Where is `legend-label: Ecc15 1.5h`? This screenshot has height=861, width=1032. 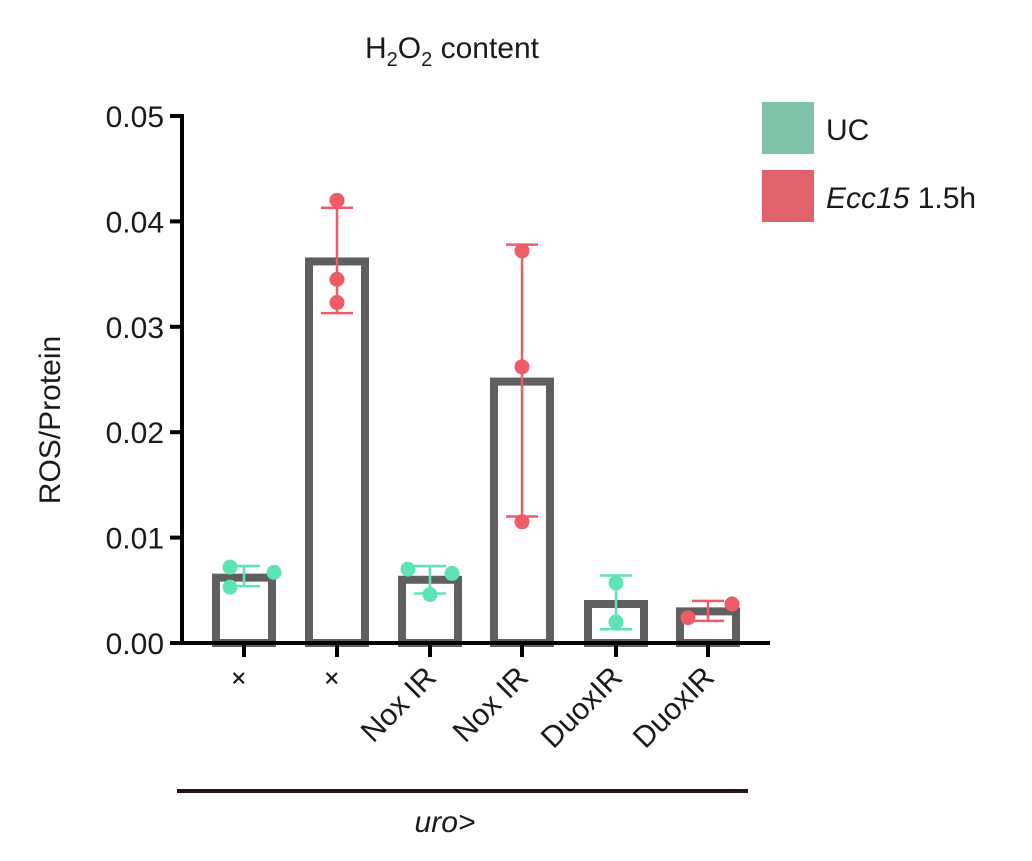
legend-label: Ecc15 1.5h is located at coordinates (901, 198).